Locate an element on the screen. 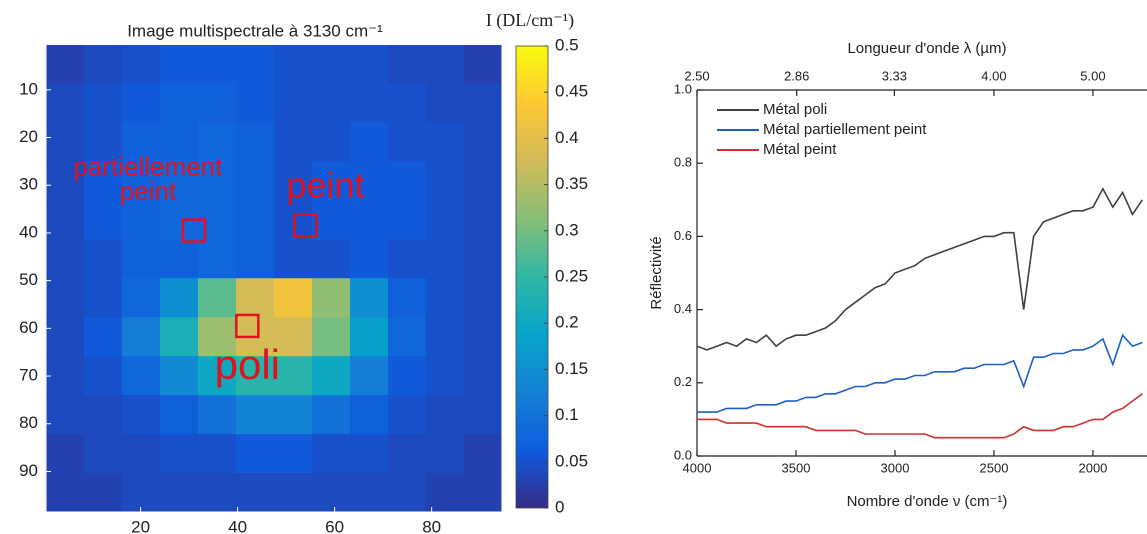 Image resolution: width=1147 pixels, height=534 pixels. colorbar-tick-label: 0.35 is located at coordinates (571, 183).